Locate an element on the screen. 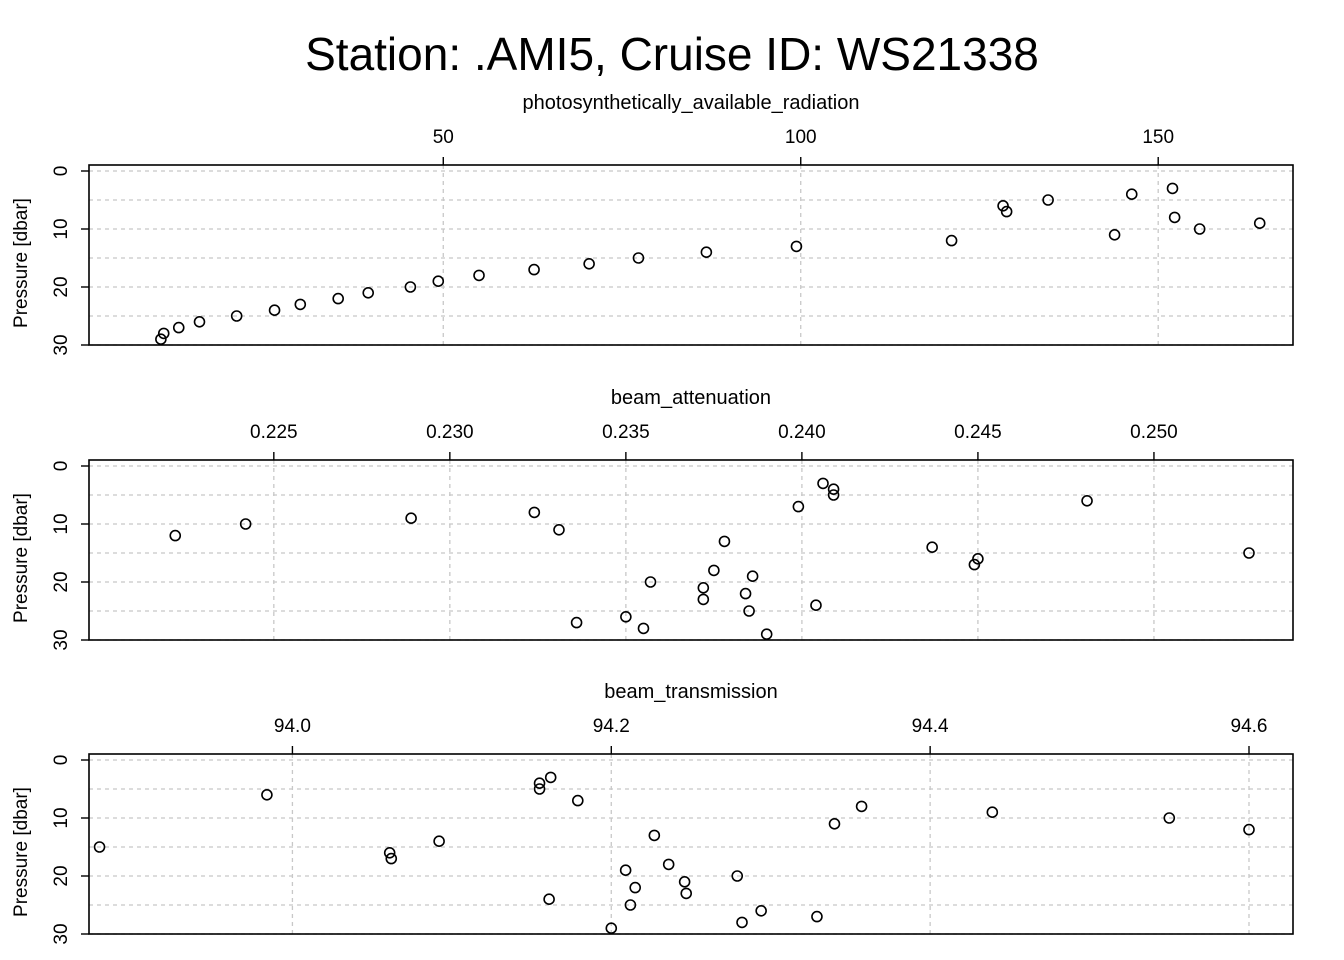 The height and width of the screenshot is (960, 1344). x-tick-label: 50 is located at coordinates (443, 137).